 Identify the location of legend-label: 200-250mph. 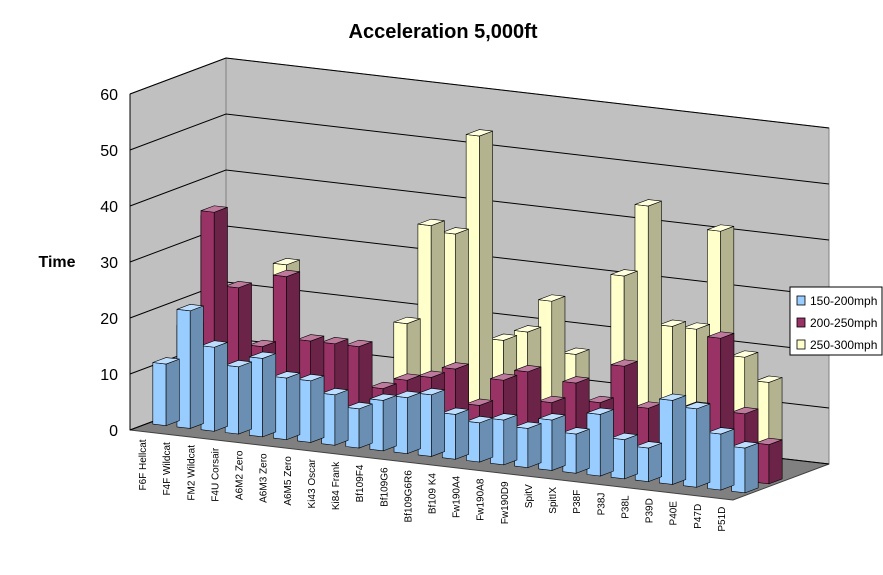
(843, 323).